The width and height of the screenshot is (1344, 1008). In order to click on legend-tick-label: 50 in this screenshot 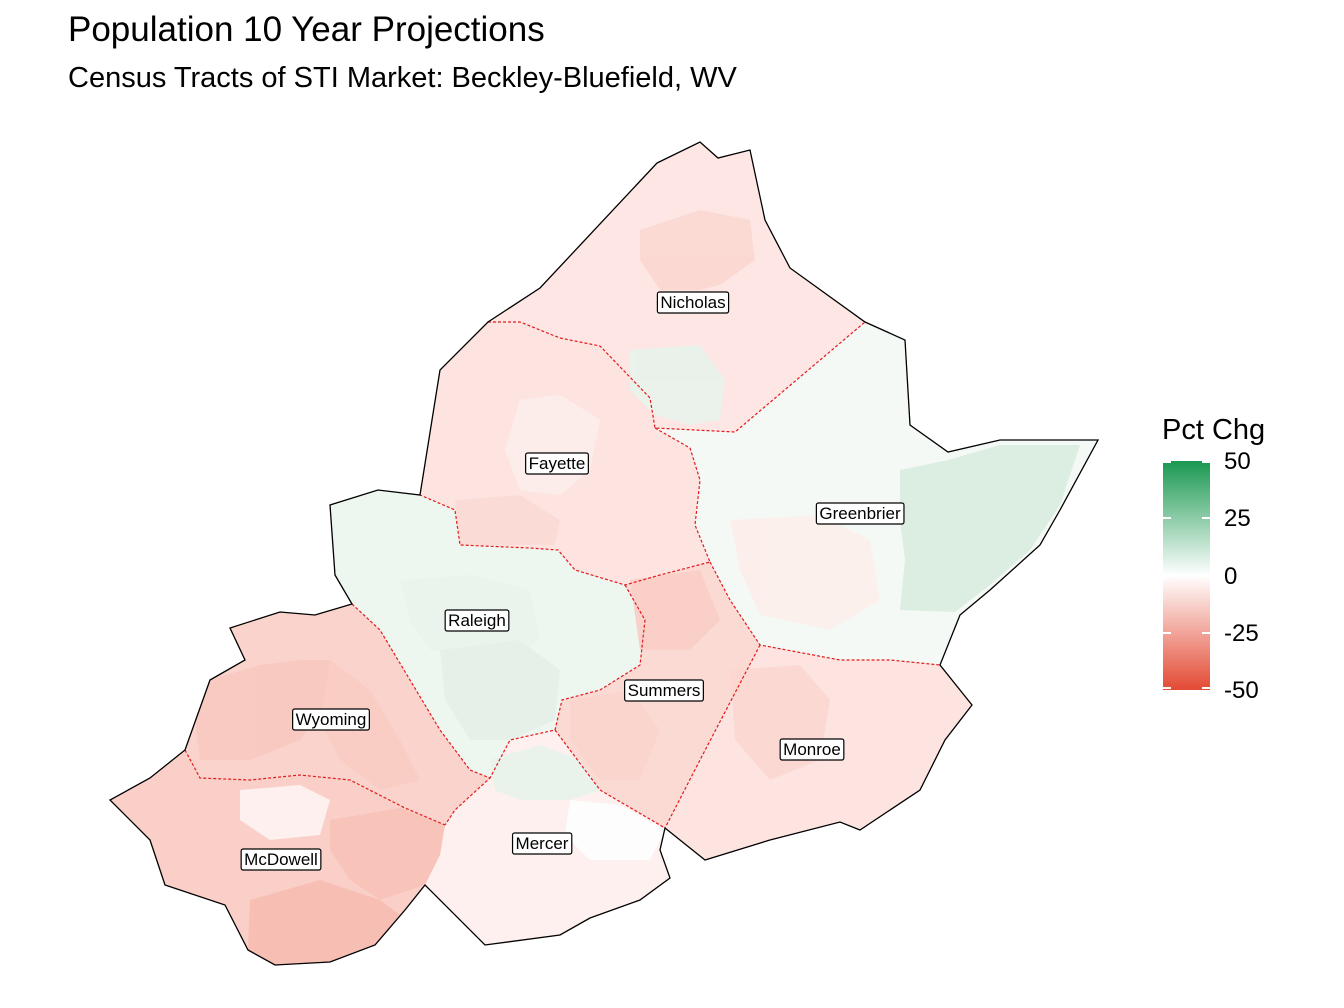, I will do `click(1237, 461)`.